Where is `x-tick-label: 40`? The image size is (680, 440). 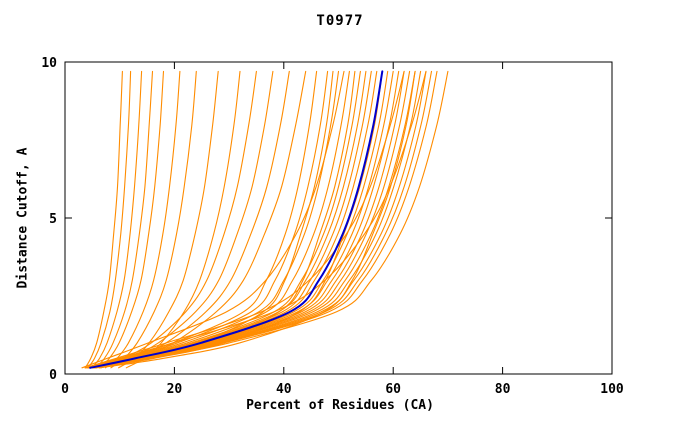 x-tick-label: 40 is located at coordinates (284, 389).